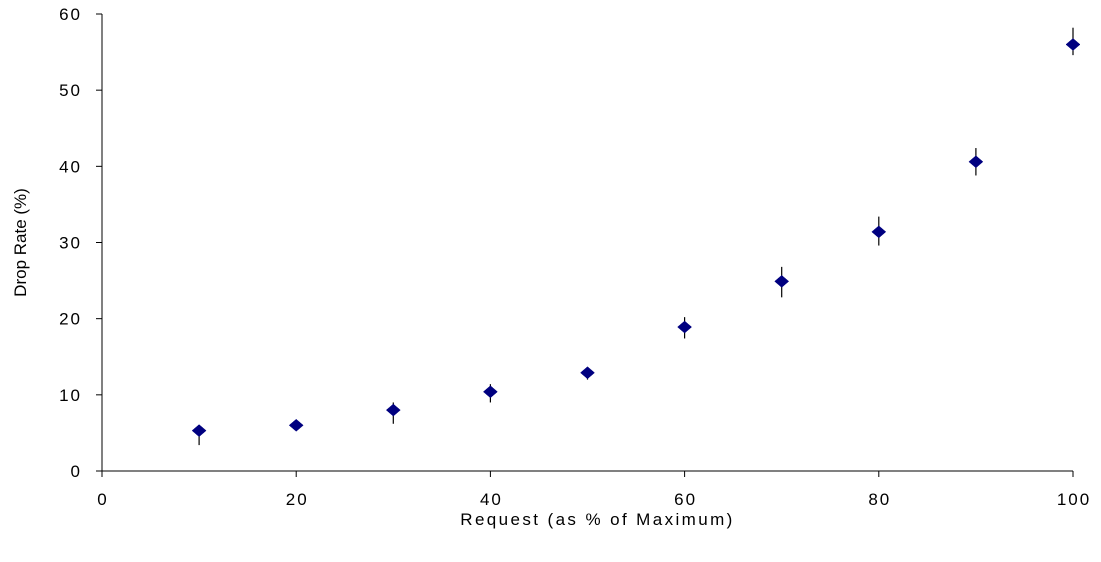  What do you see at coordinates (597, 519) in the screenshot?
I see `x-axis-title: Request (as % of Maximum)` at bounding box center [597, 519].